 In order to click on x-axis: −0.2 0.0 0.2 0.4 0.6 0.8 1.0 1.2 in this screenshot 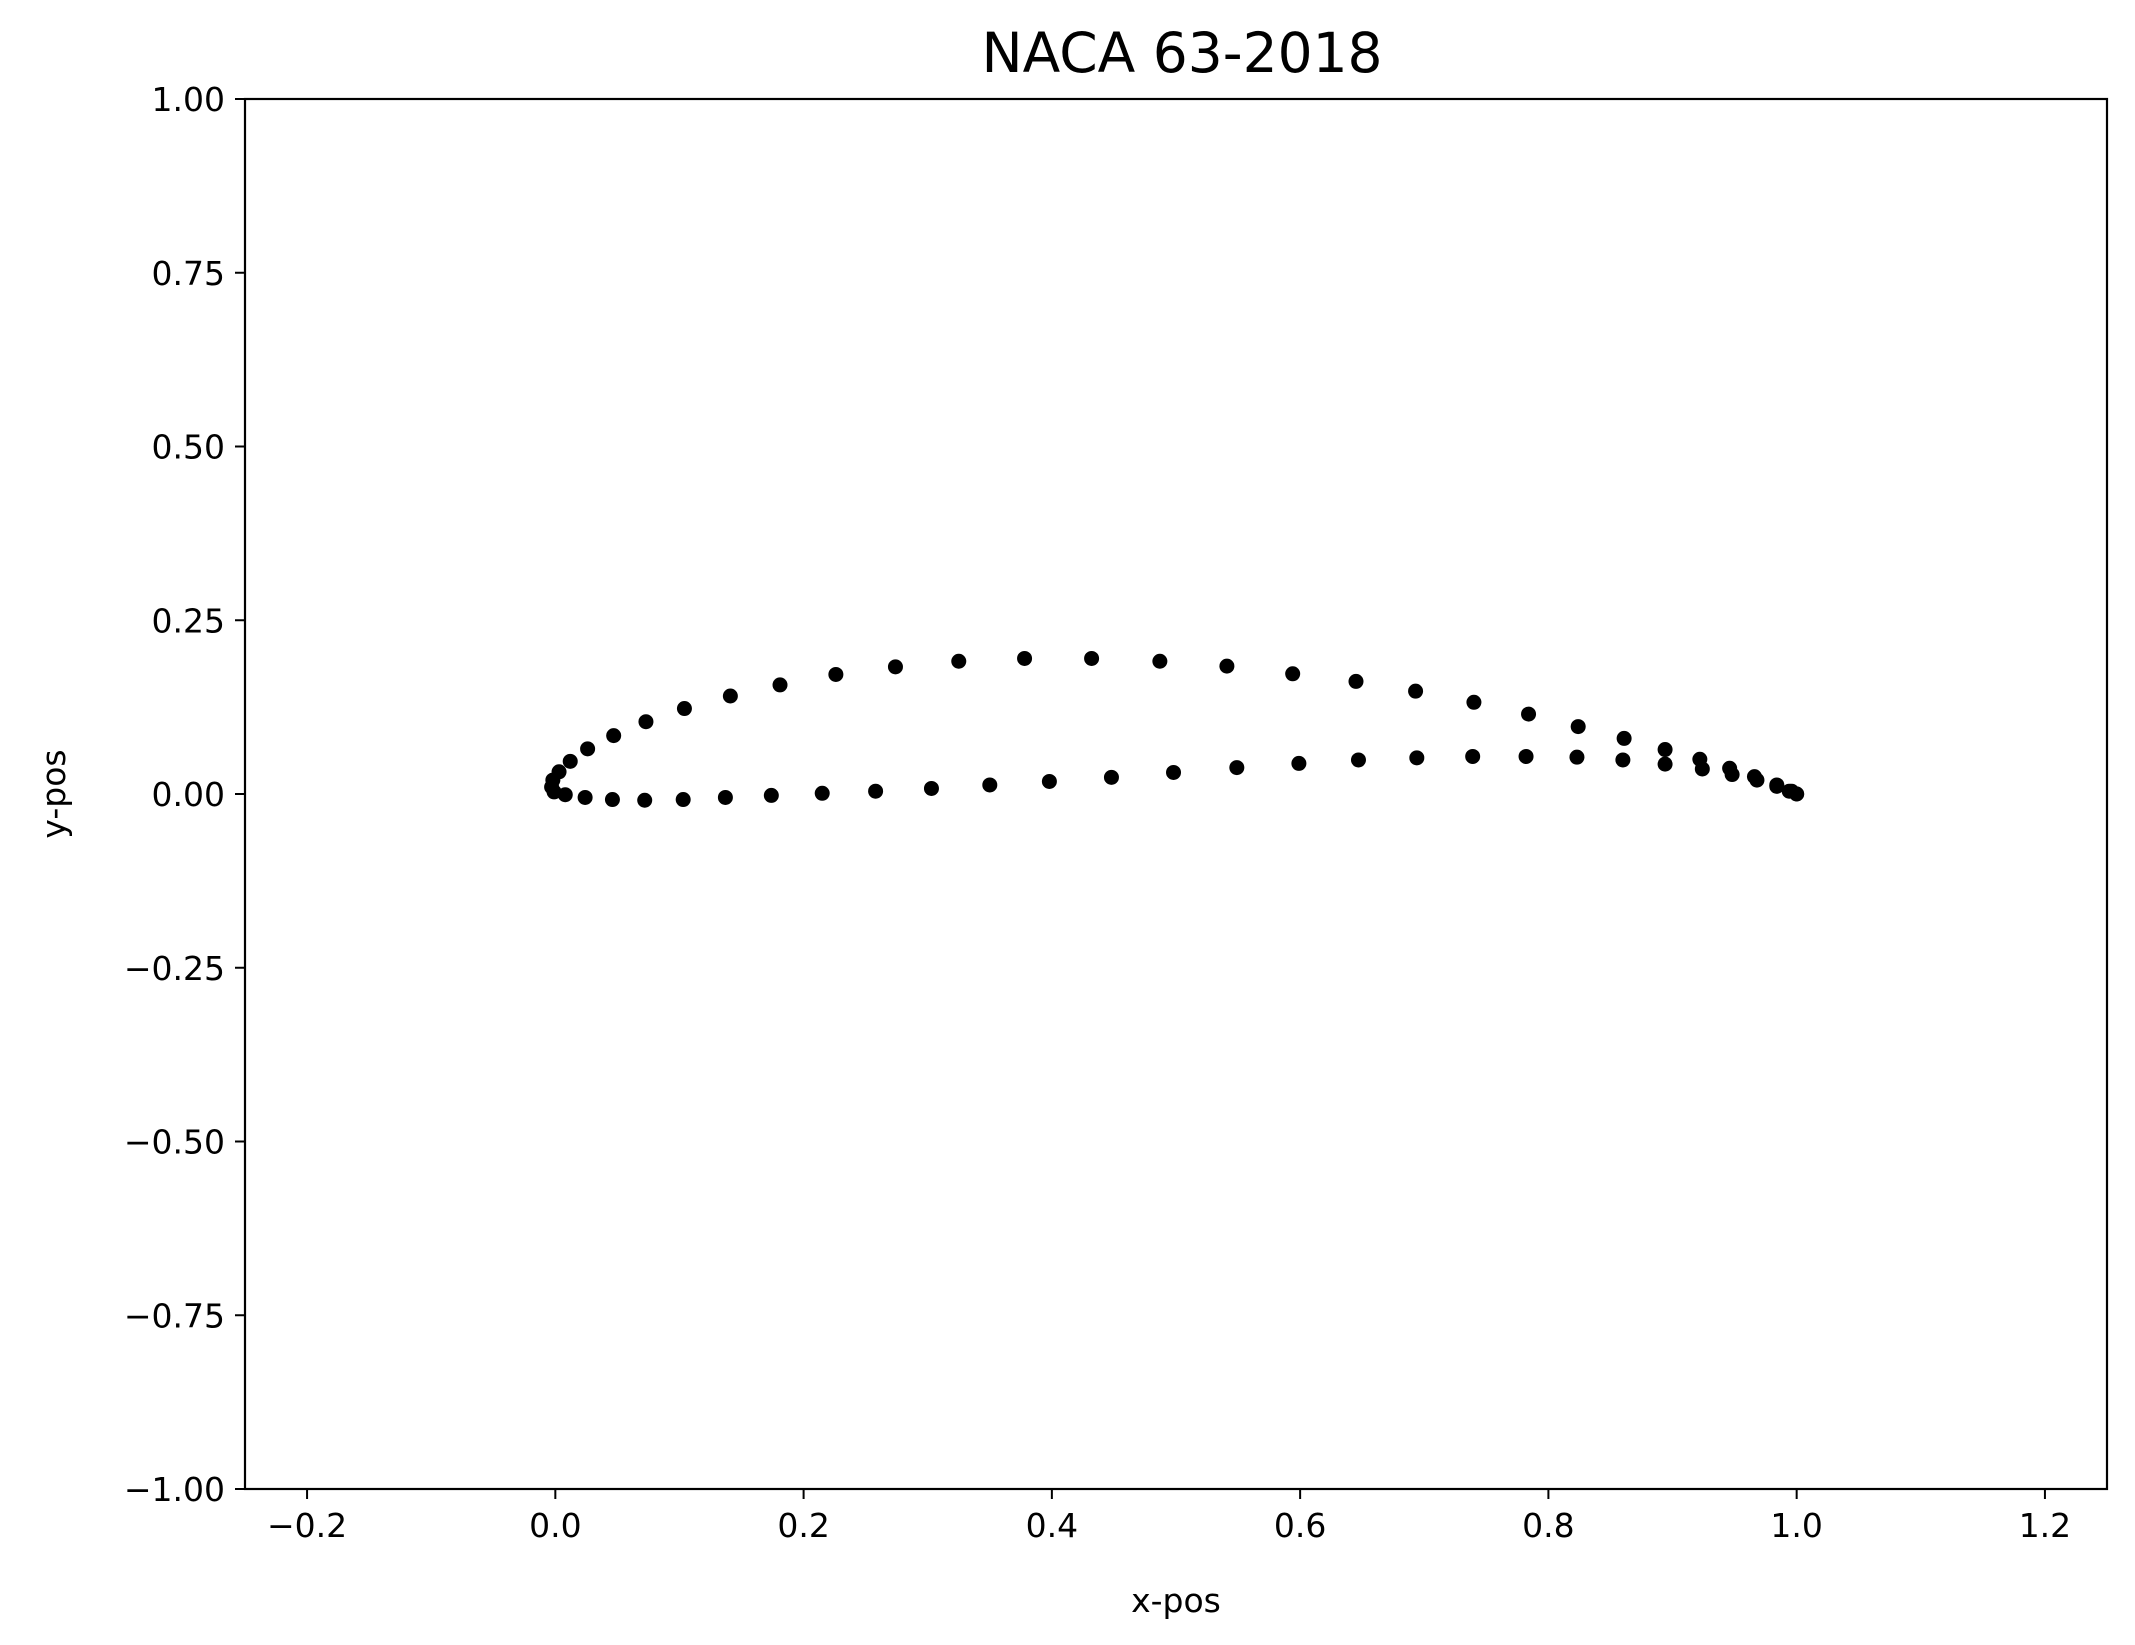, I will do `click(1169, 1517)`.